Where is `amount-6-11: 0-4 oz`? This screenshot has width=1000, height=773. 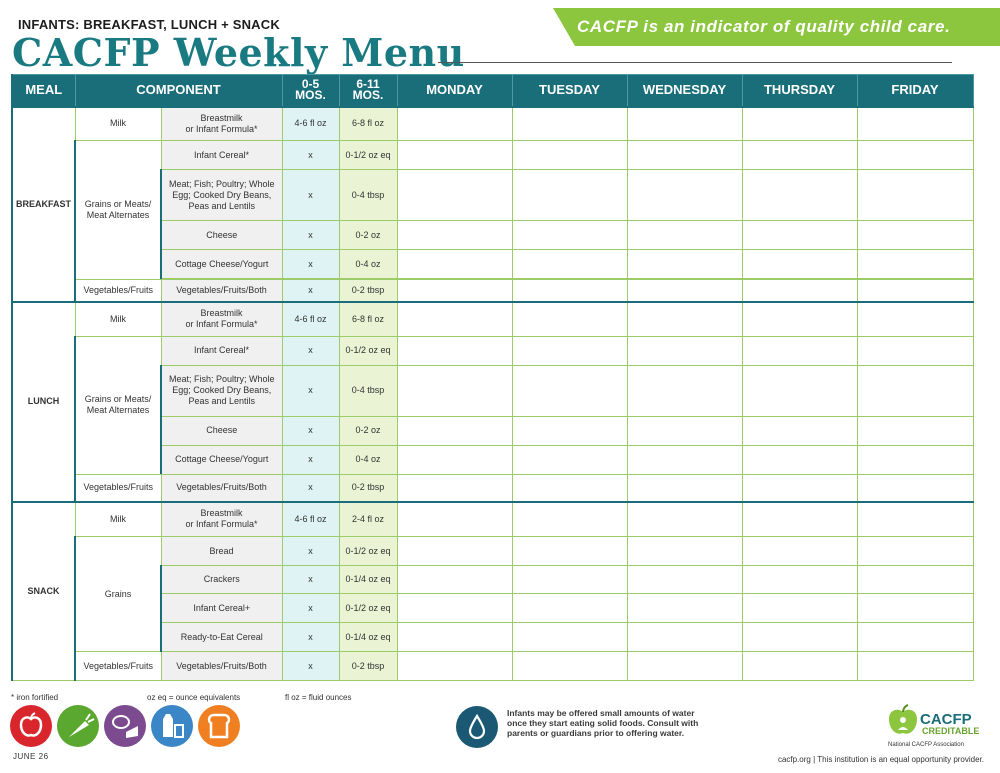
amount-6-11: 0-4 oz is located at coordinates (368, 264).